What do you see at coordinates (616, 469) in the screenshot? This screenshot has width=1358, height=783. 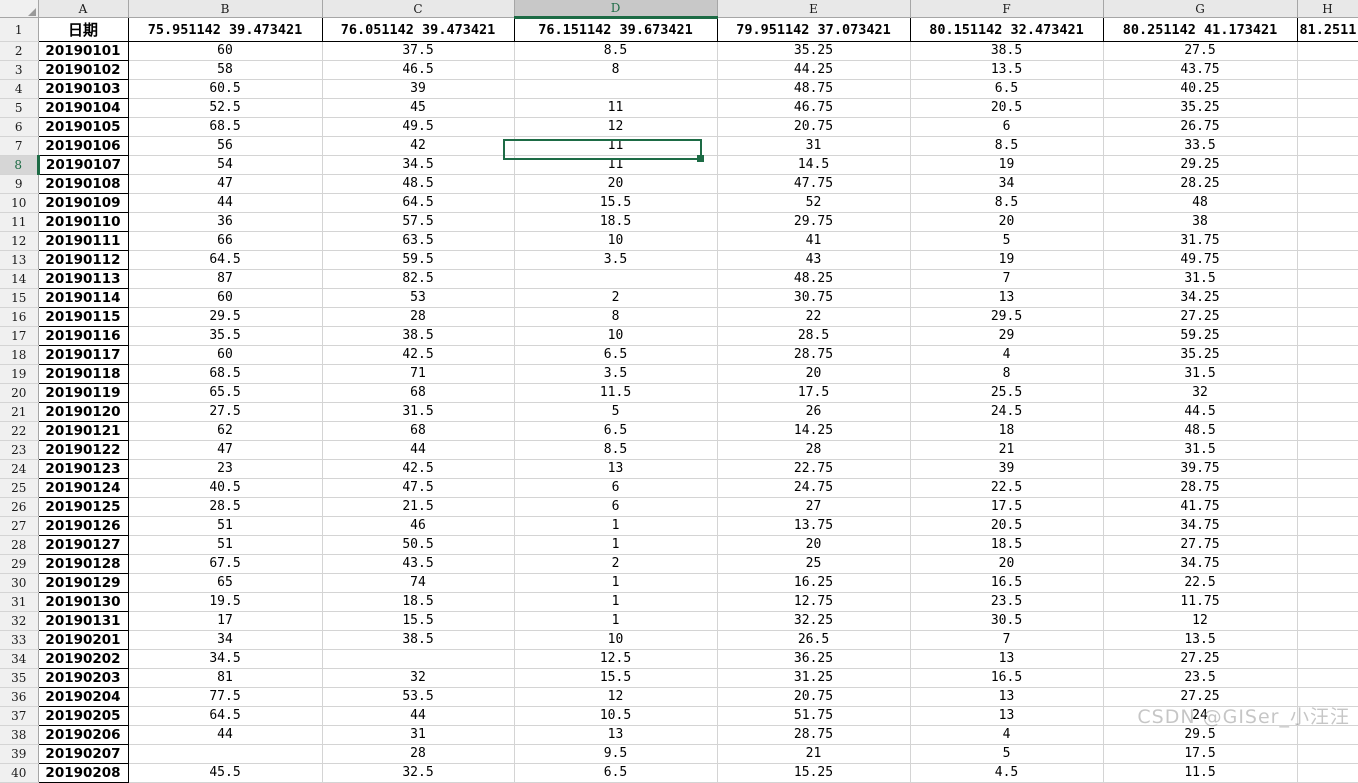 I see `data-cell: 13` at bounding box center [616, 469].